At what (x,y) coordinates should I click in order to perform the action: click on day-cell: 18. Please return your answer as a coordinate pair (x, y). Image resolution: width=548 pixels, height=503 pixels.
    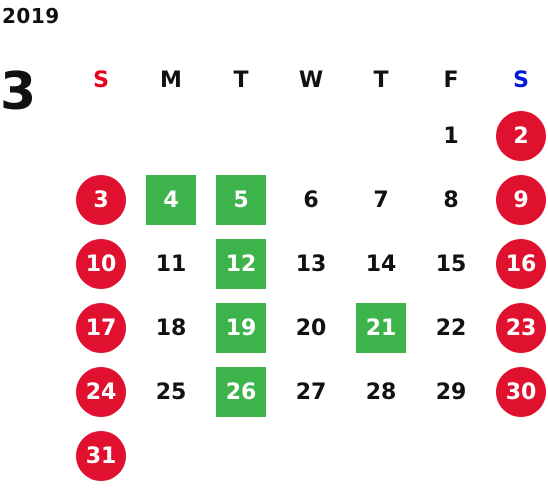
    Looking at the image, I should click on (171, 328).